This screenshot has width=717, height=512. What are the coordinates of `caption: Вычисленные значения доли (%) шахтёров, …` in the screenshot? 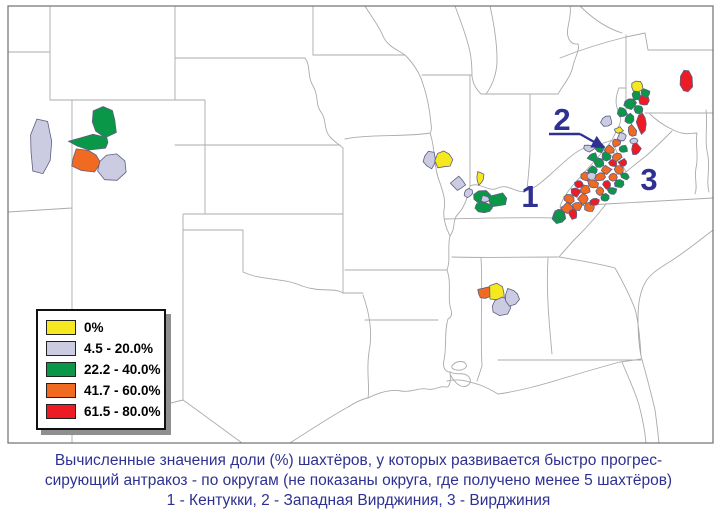 It's located at (358, 481).